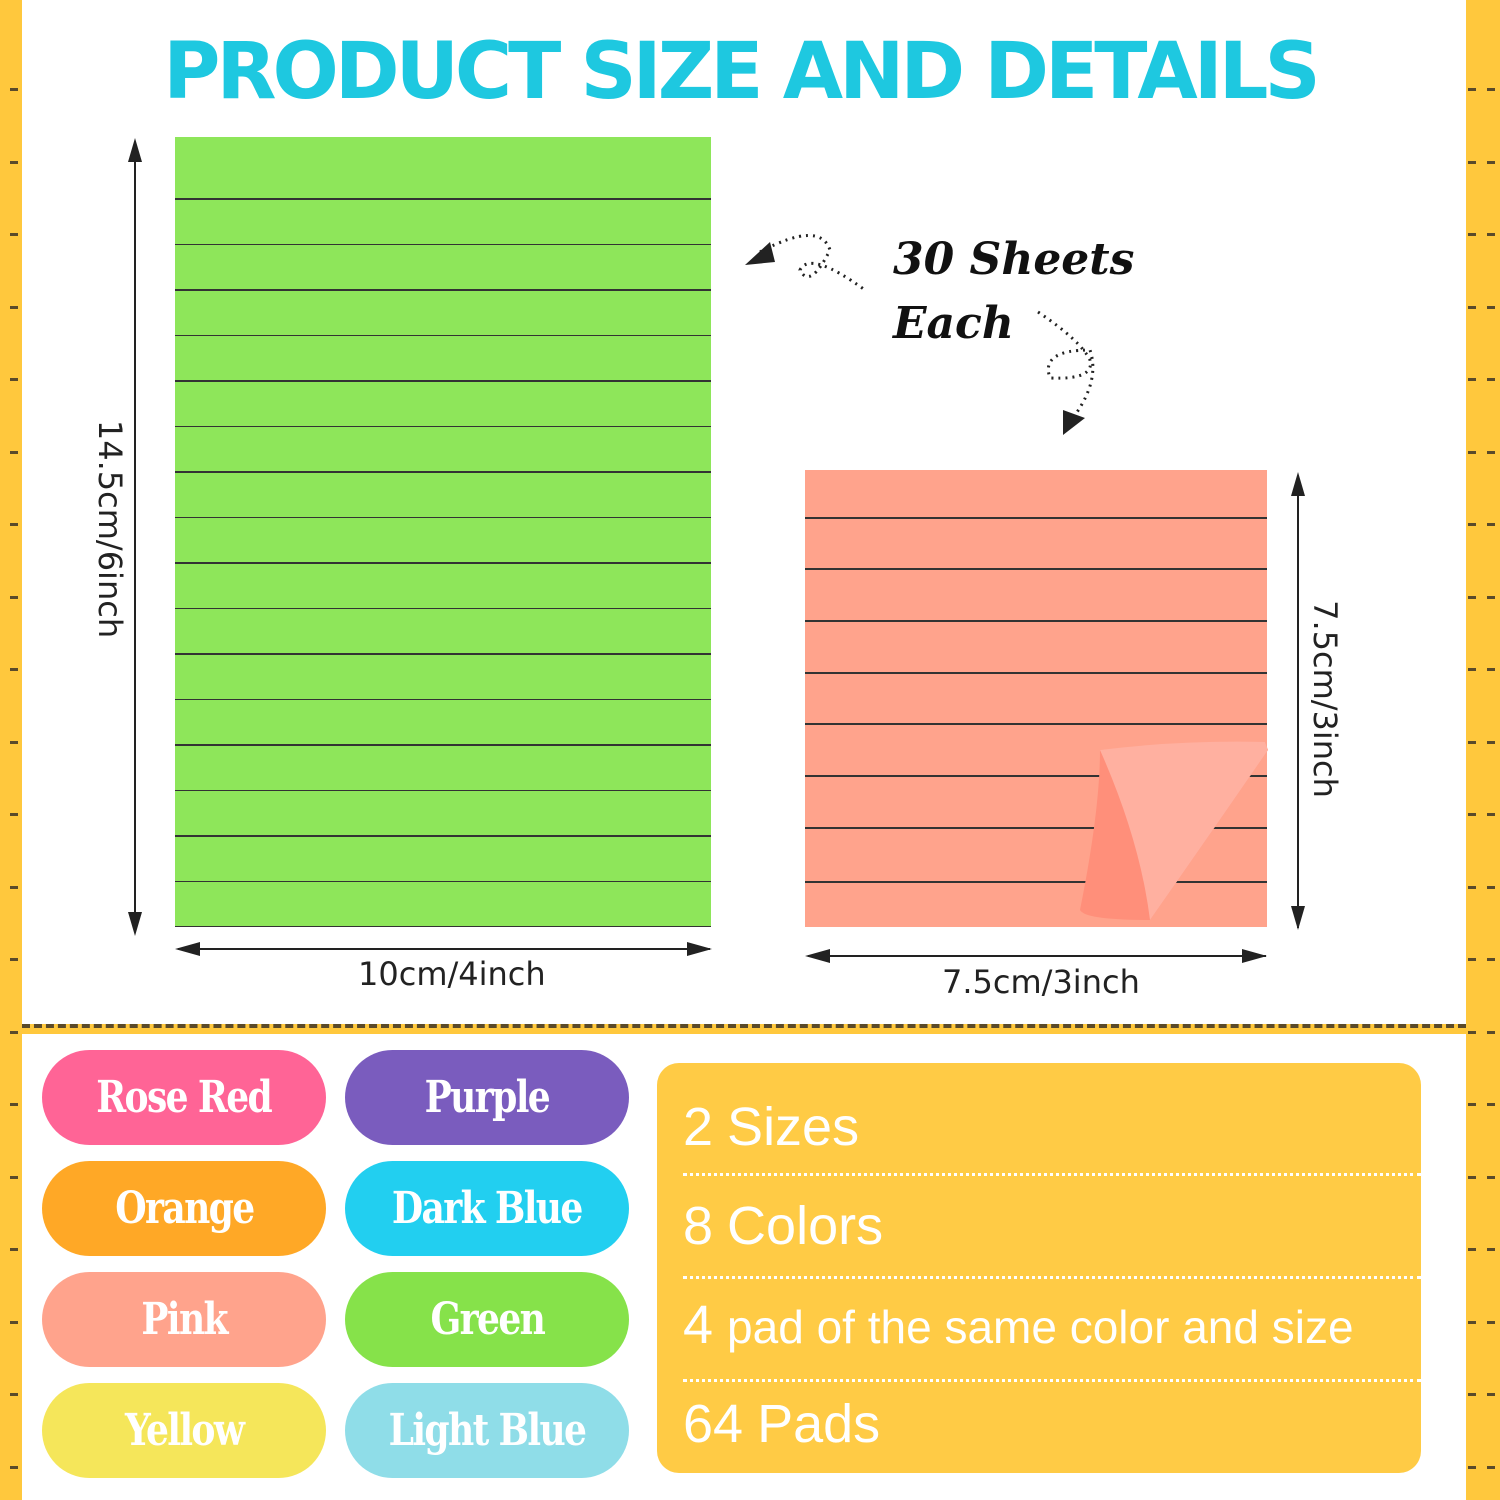 Image resolution: width=1500 pixels, height=1500 pixels. I want to click on left-border, so click(11, 750).